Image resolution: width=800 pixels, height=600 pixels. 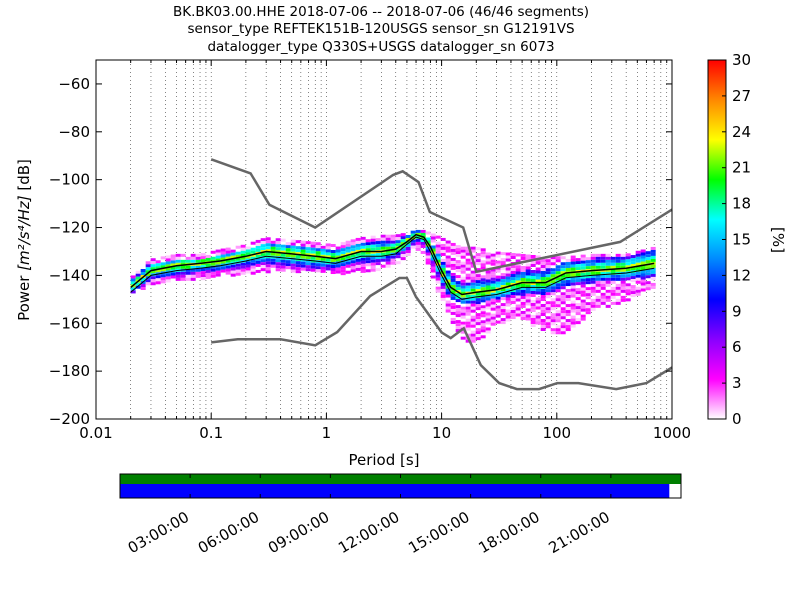 What do you see at coordinates (95, 433) in the screenshot?
I see `x-tick-label: 0.01` at bounding box center [95, 433].